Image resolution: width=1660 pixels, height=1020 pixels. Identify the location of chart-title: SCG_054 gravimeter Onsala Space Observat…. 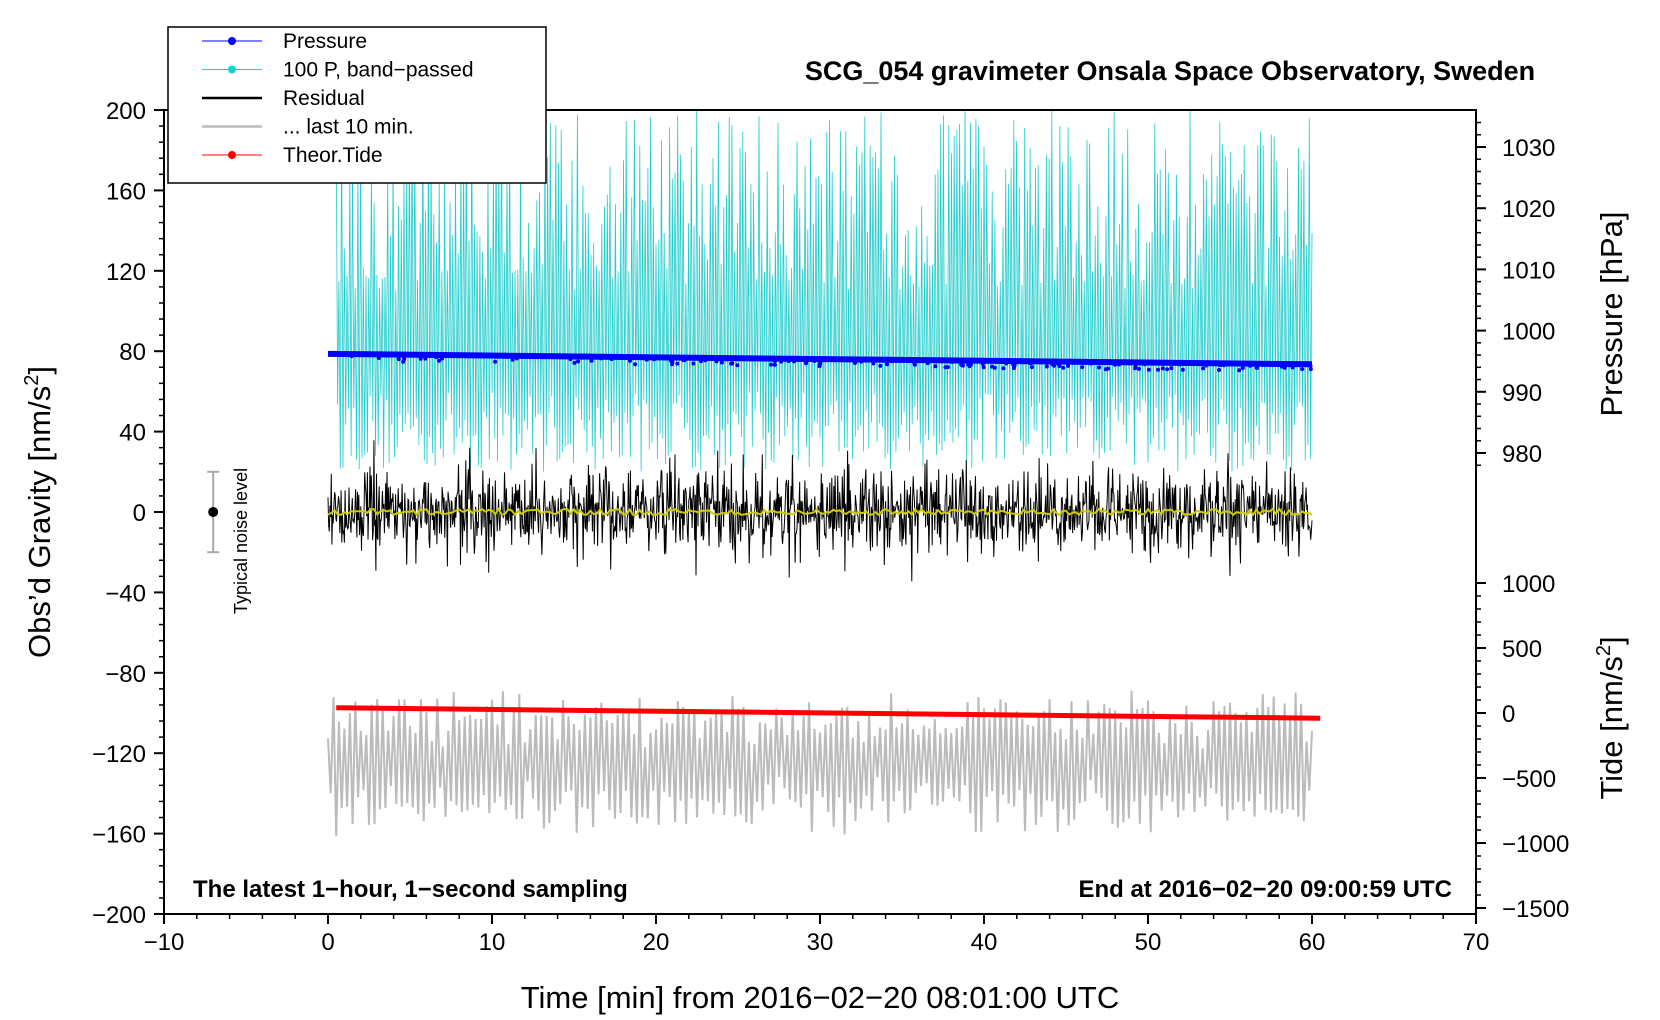
(1170, 71).